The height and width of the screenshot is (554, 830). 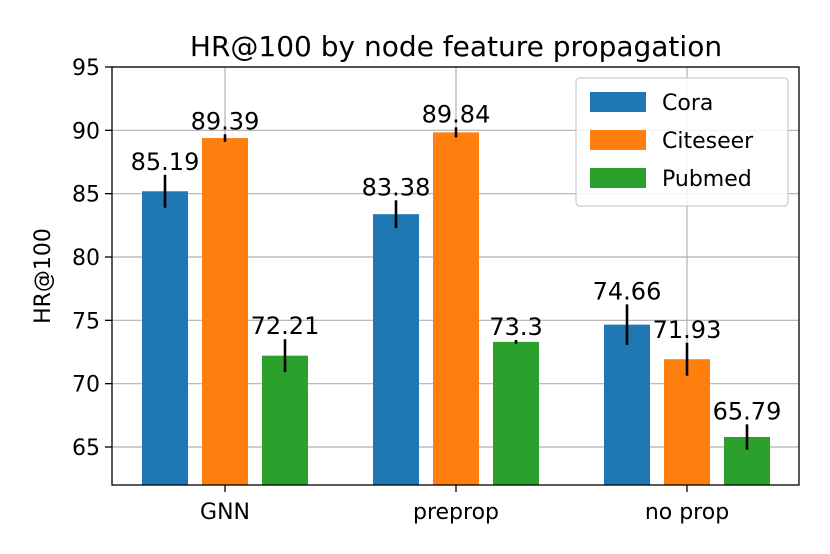 I want to click on data-label: 65.79, so click(x=747, y=411).